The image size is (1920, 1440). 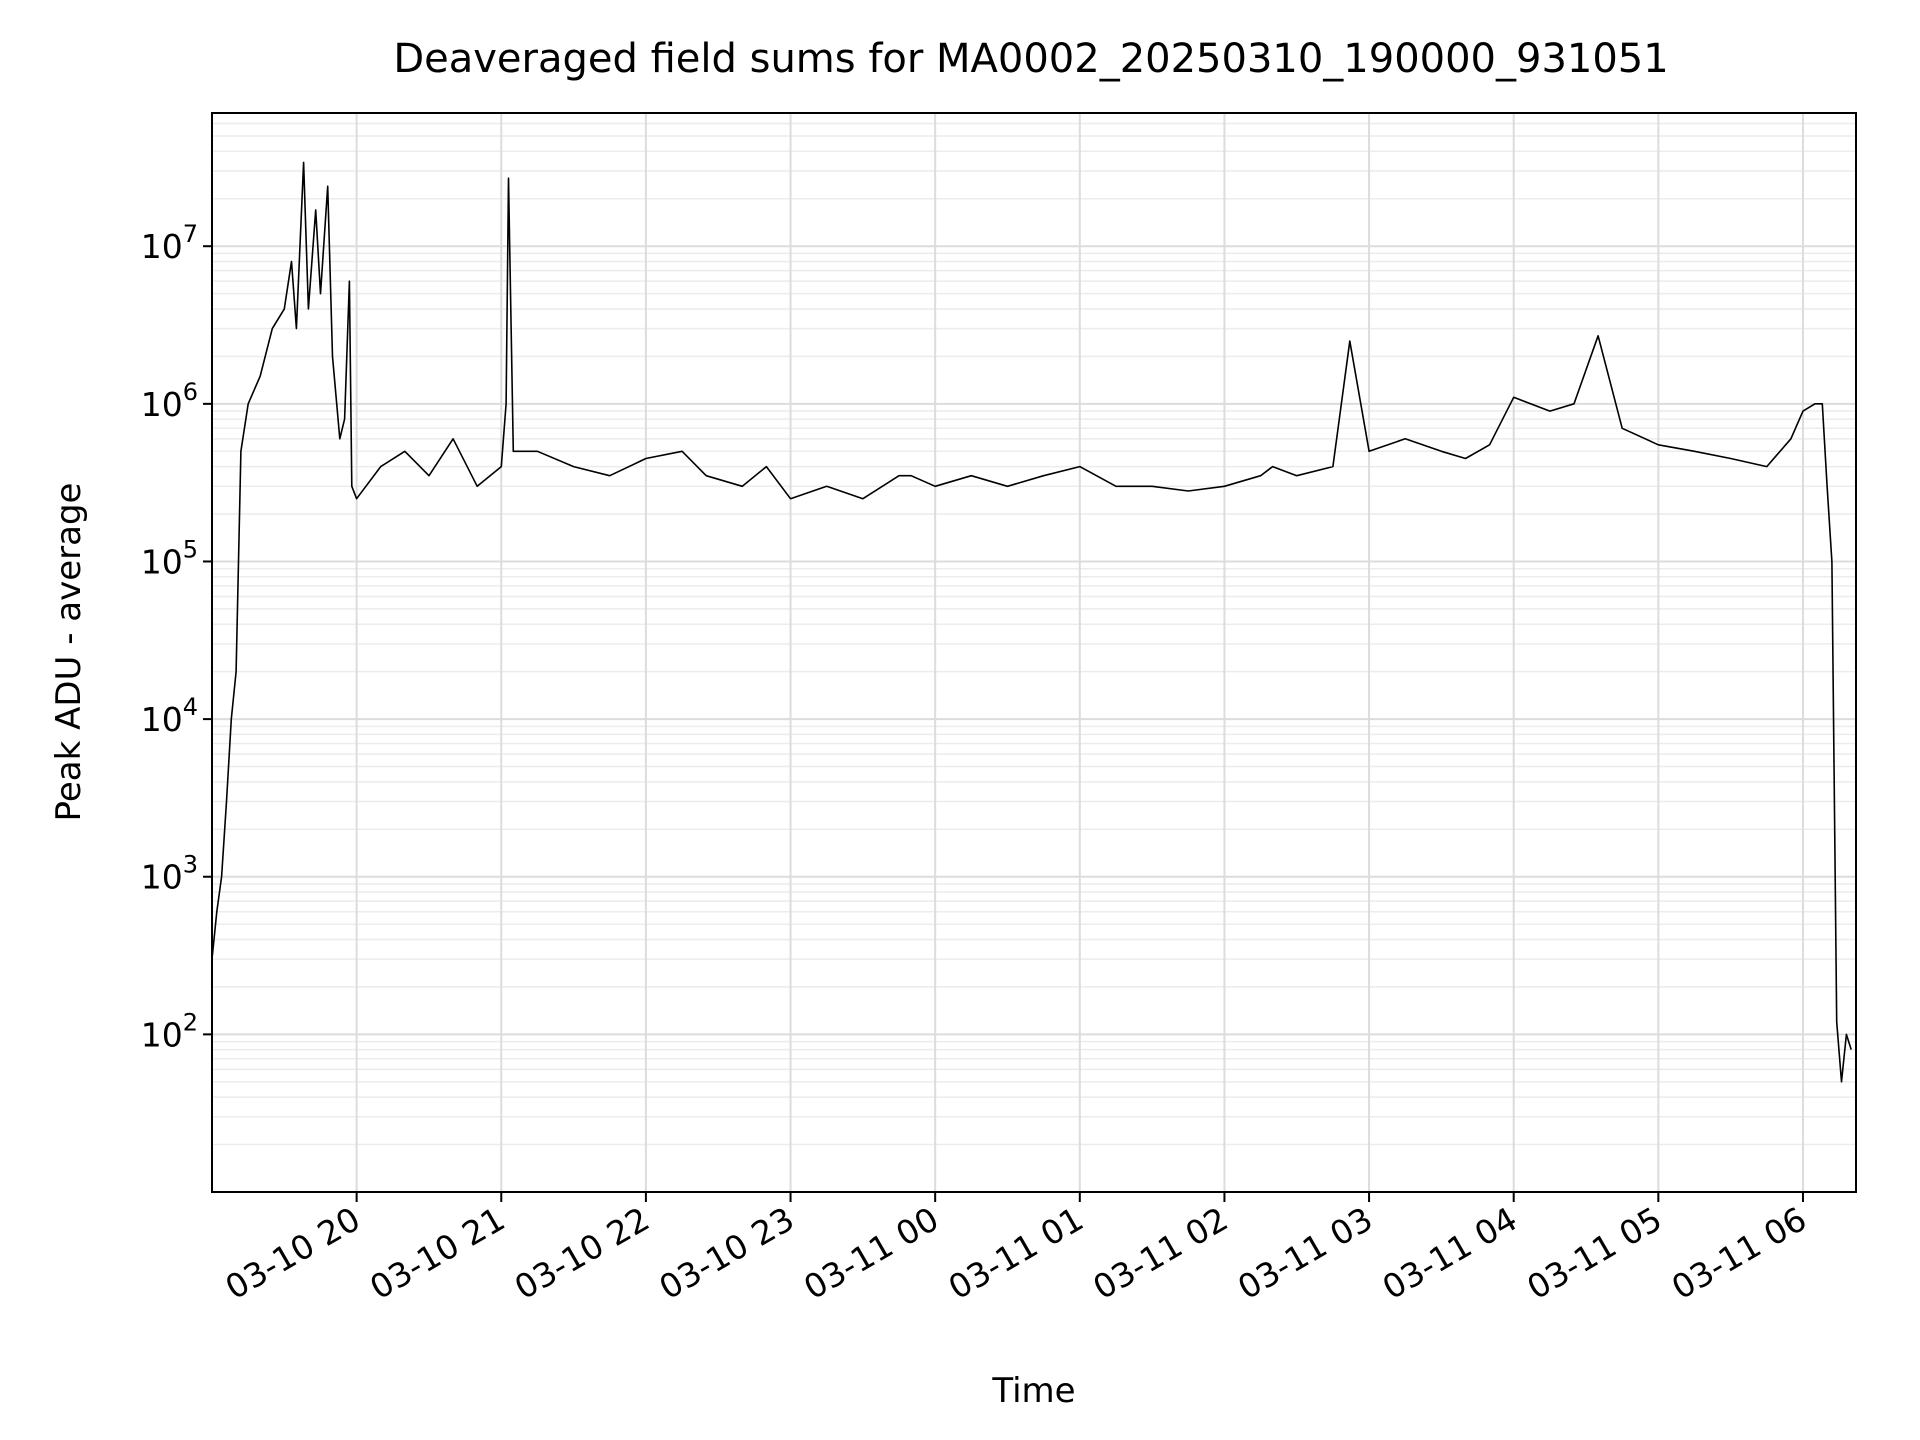 I want to click on x-axis-label: Time, so click(x=1033, y=1391).